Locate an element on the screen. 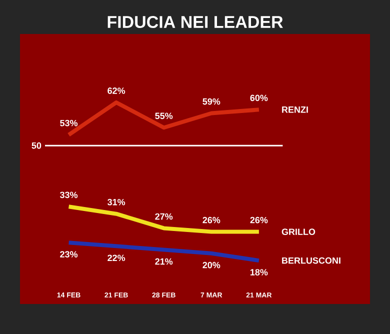  data-label: 27% is located at coordinates (164, 216).